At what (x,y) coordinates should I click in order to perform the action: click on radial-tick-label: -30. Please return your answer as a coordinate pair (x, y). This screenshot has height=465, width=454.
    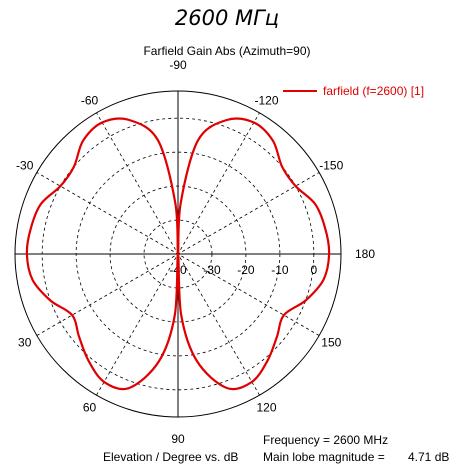
    Looking at the image, I should click on (212, 270).